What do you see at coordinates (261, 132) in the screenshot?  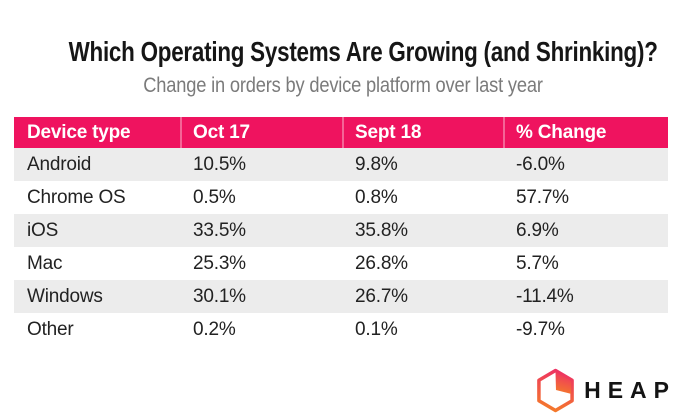 I see `column-header-oct17: Oct 17` at bounding box center [261, 132].